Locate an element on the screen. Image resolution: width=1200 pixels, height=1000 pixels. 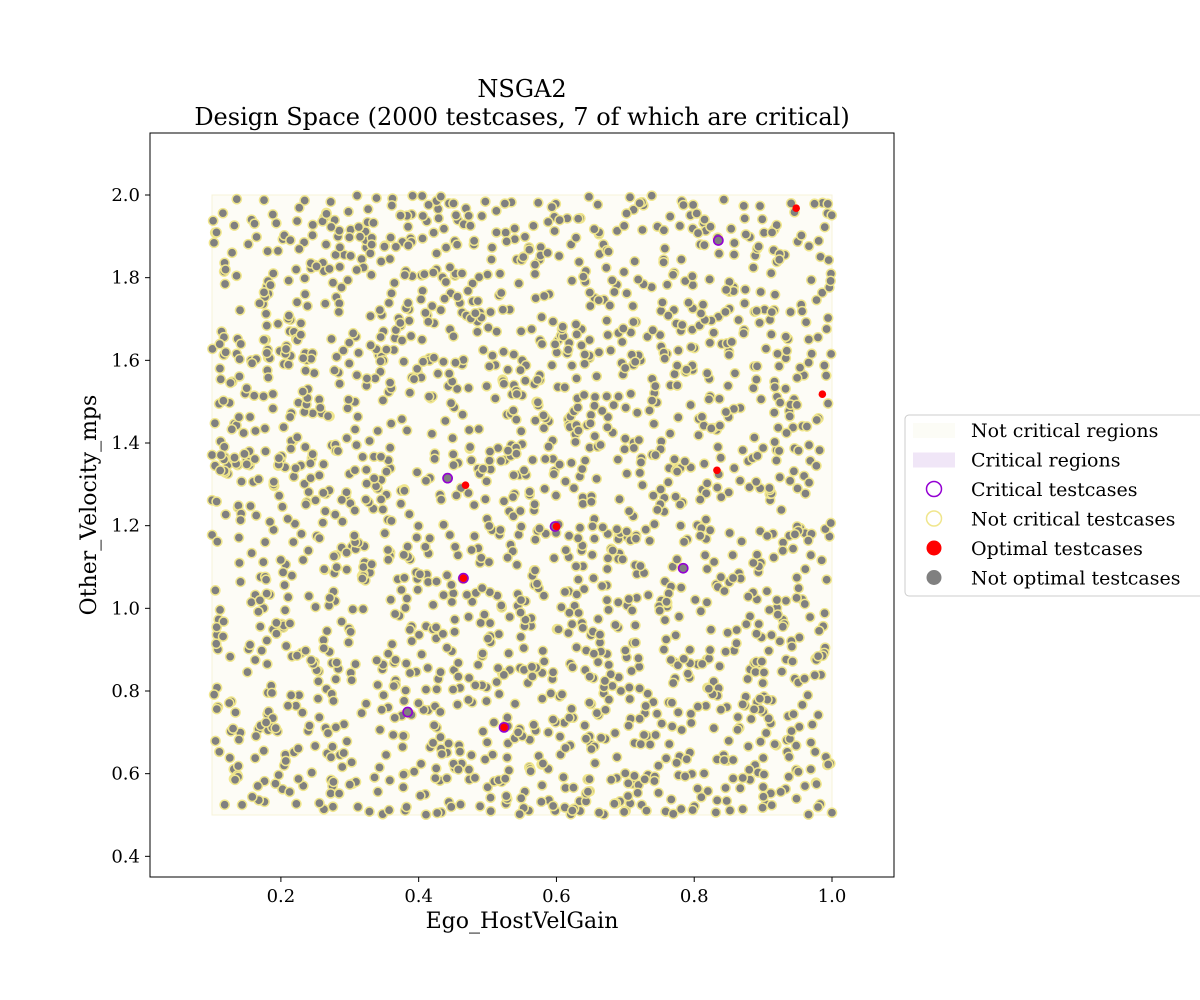
critical-testcase-point is located at coordinates (447, 478).